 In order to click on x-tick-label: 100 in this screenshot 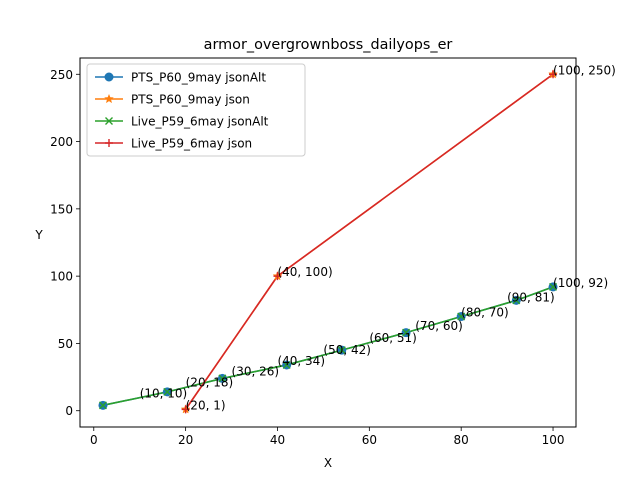, I will do `click(553, 440)`.